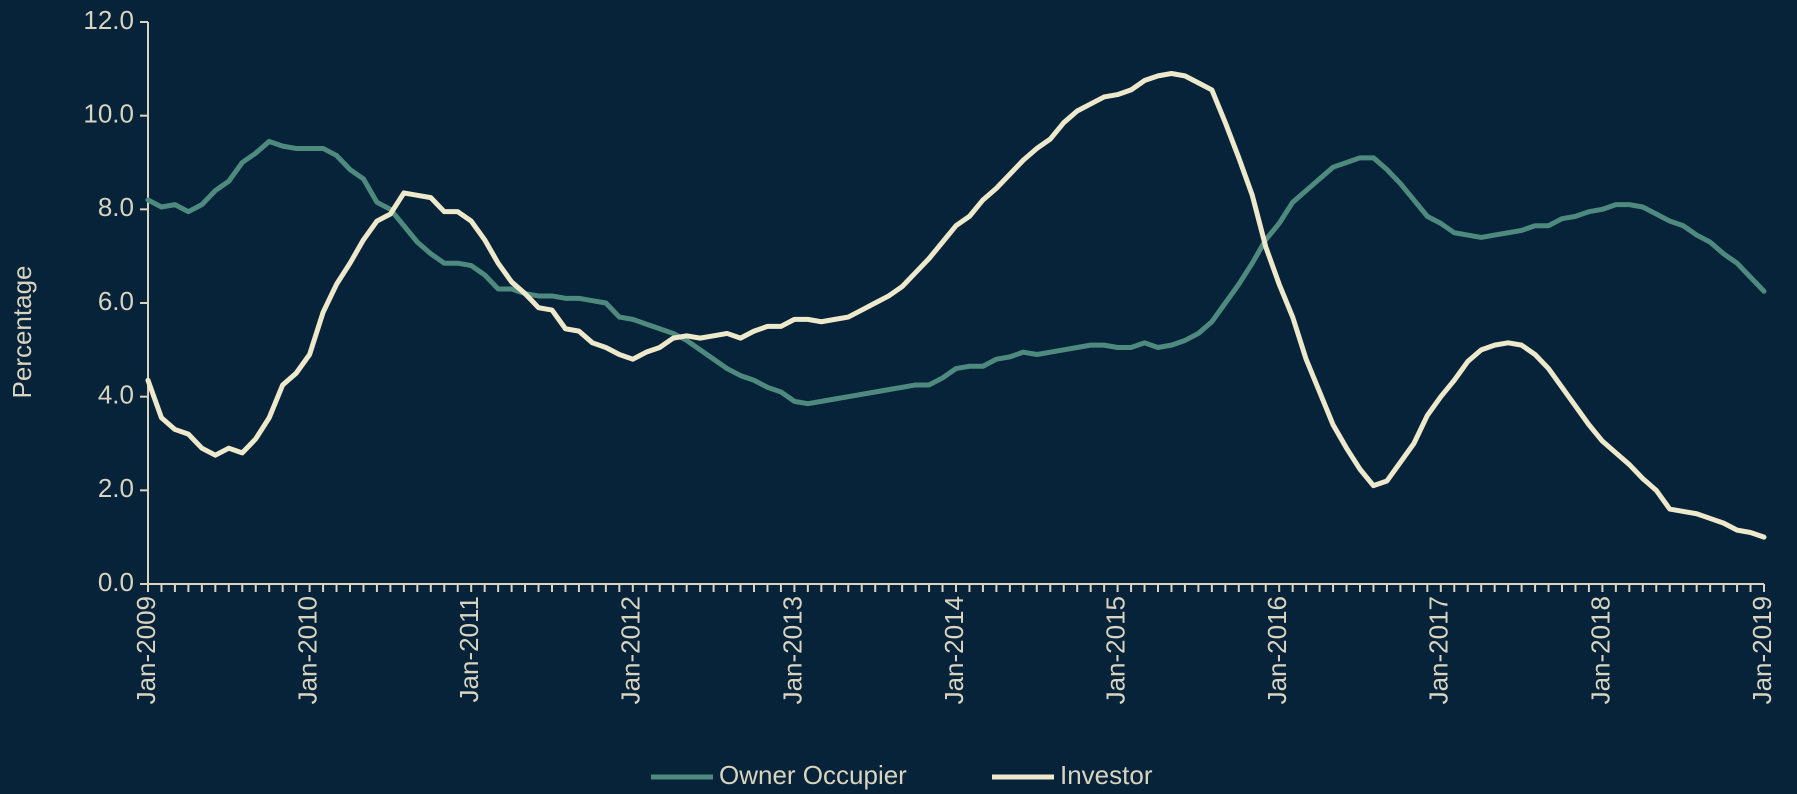  Describe the element at coordinates (116, 395) in the screenshot. I see `y-tick-label: 4.0` at that location.